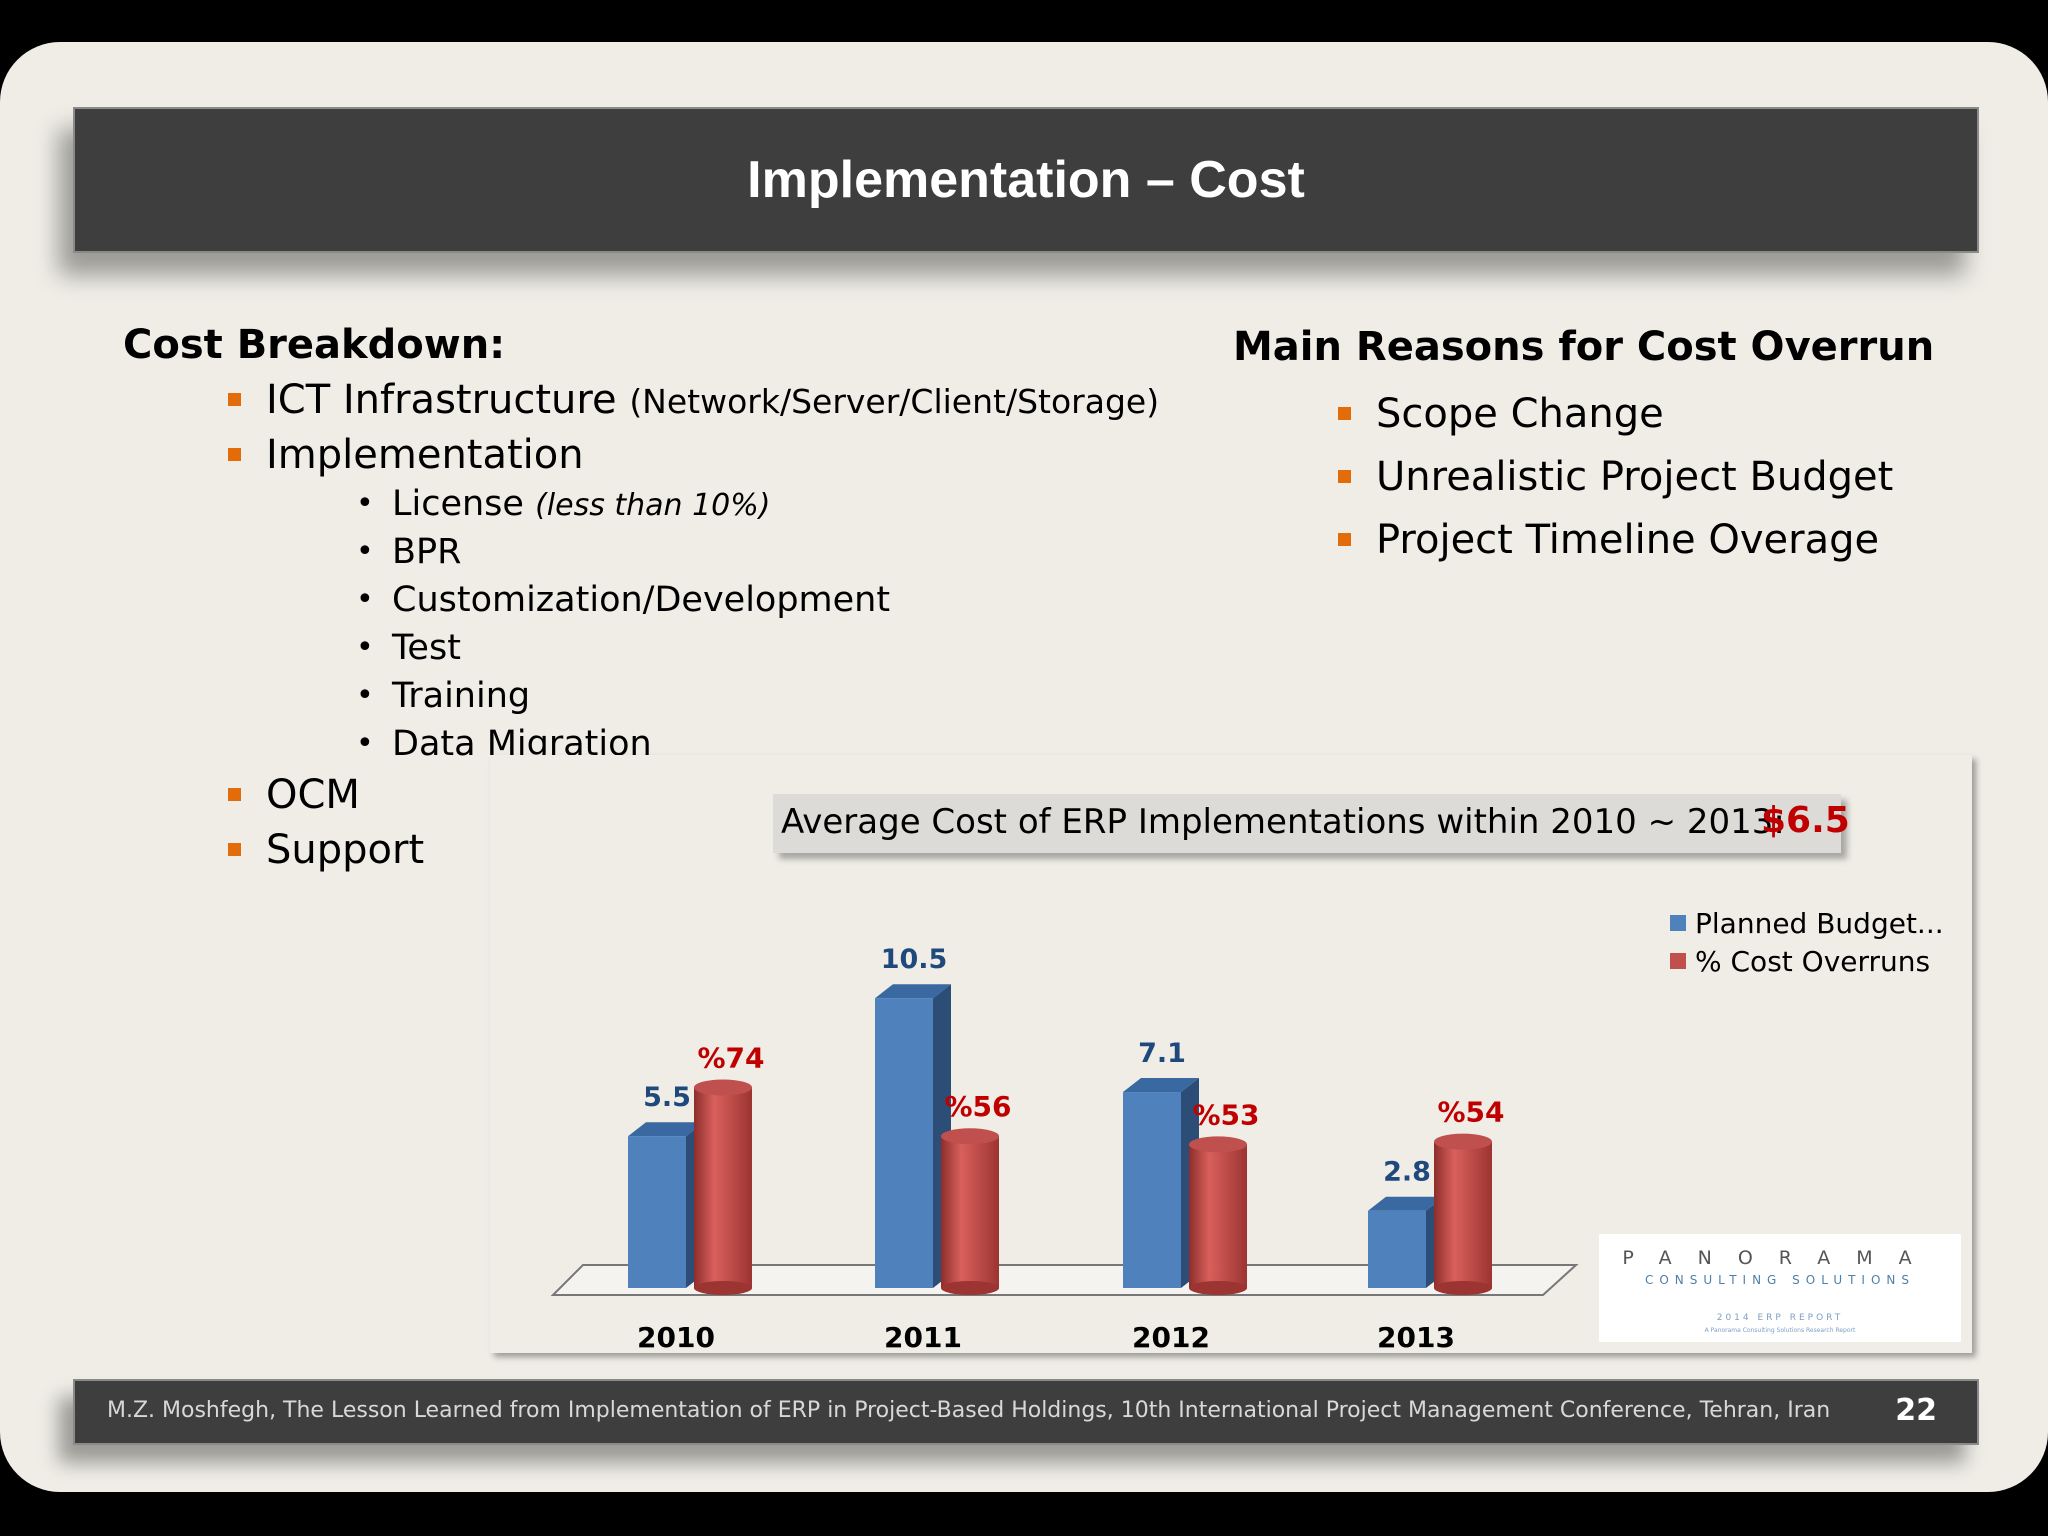 The height and width of the screenshot is (1536, 2048). I want to click on subitem: • BPR, so click(621, 552).